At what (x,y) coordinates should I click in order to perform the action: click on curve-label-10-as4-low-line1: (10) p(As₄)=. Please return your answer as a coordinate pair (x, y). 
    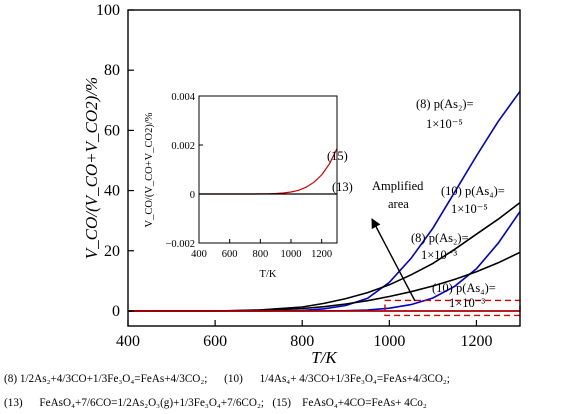
    Looking at the image, I should click on (473, 191).